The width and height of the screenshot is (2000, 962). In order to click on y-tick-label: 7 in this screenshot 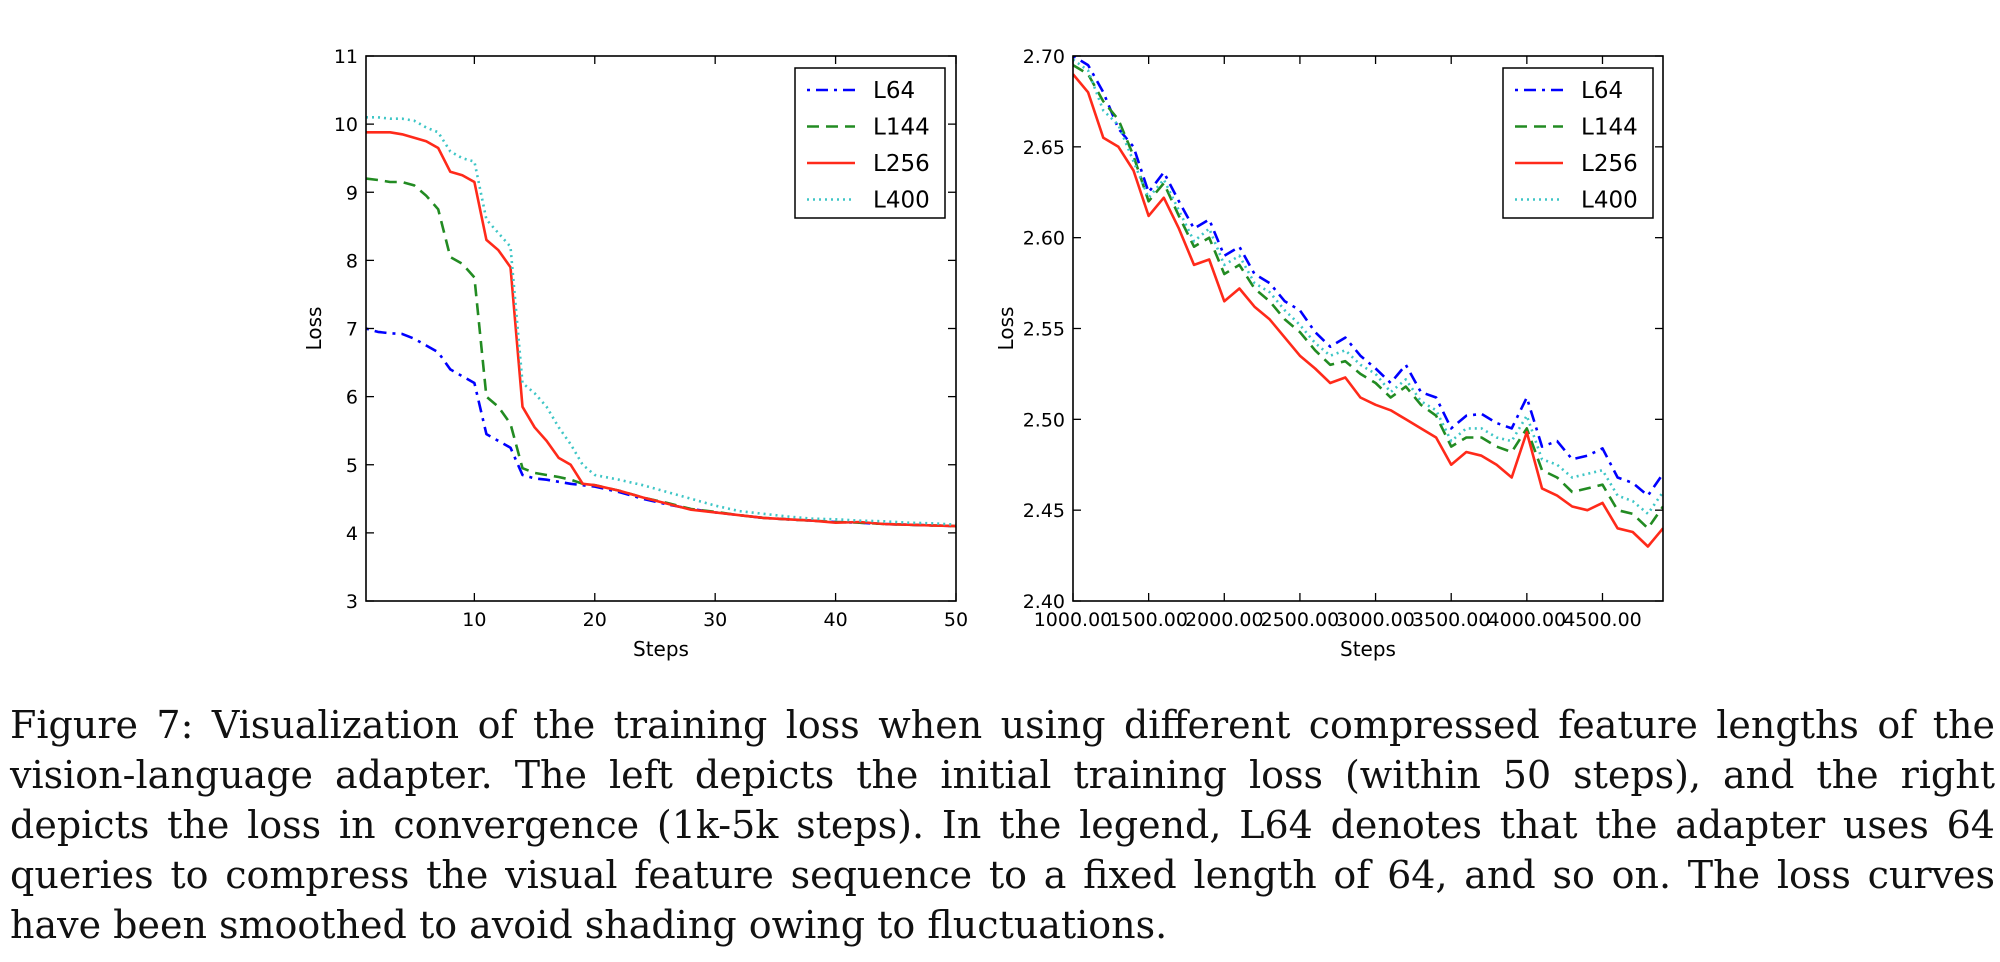, I will do `click(352, 330)`.